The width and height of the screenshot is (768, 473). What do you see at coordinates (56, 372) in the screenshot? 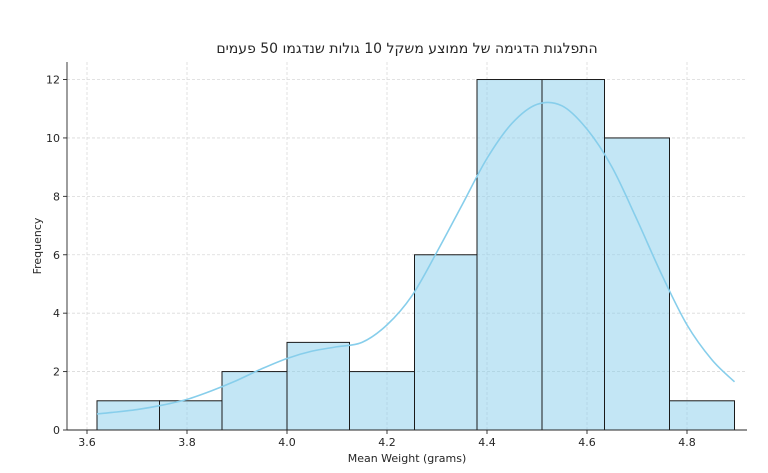
I see `y-tick-label: 2` at bounding box center [56, 372].